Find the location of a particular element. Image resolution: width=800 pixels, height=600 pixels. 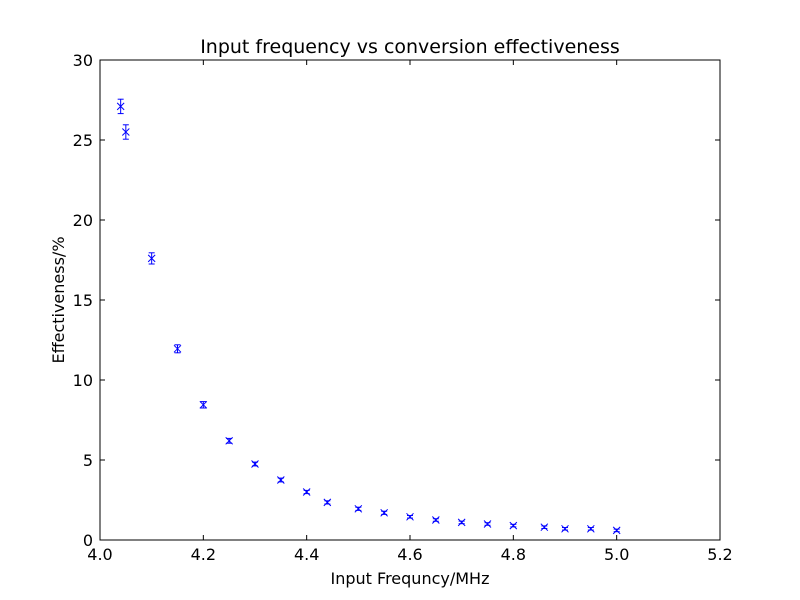

y-tick-label: 0 is located at coordinates (88, 540).